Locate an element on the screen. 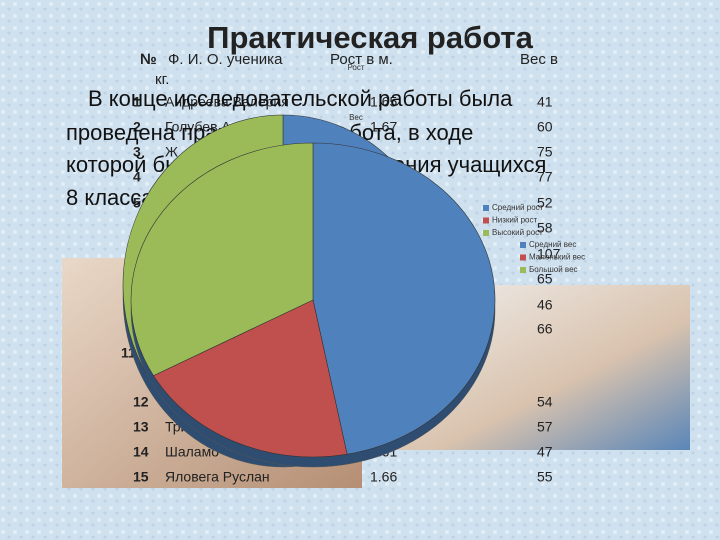 This screenshot has width=720, height=540. table-cell: 58 is located at coordinates (545, 228).